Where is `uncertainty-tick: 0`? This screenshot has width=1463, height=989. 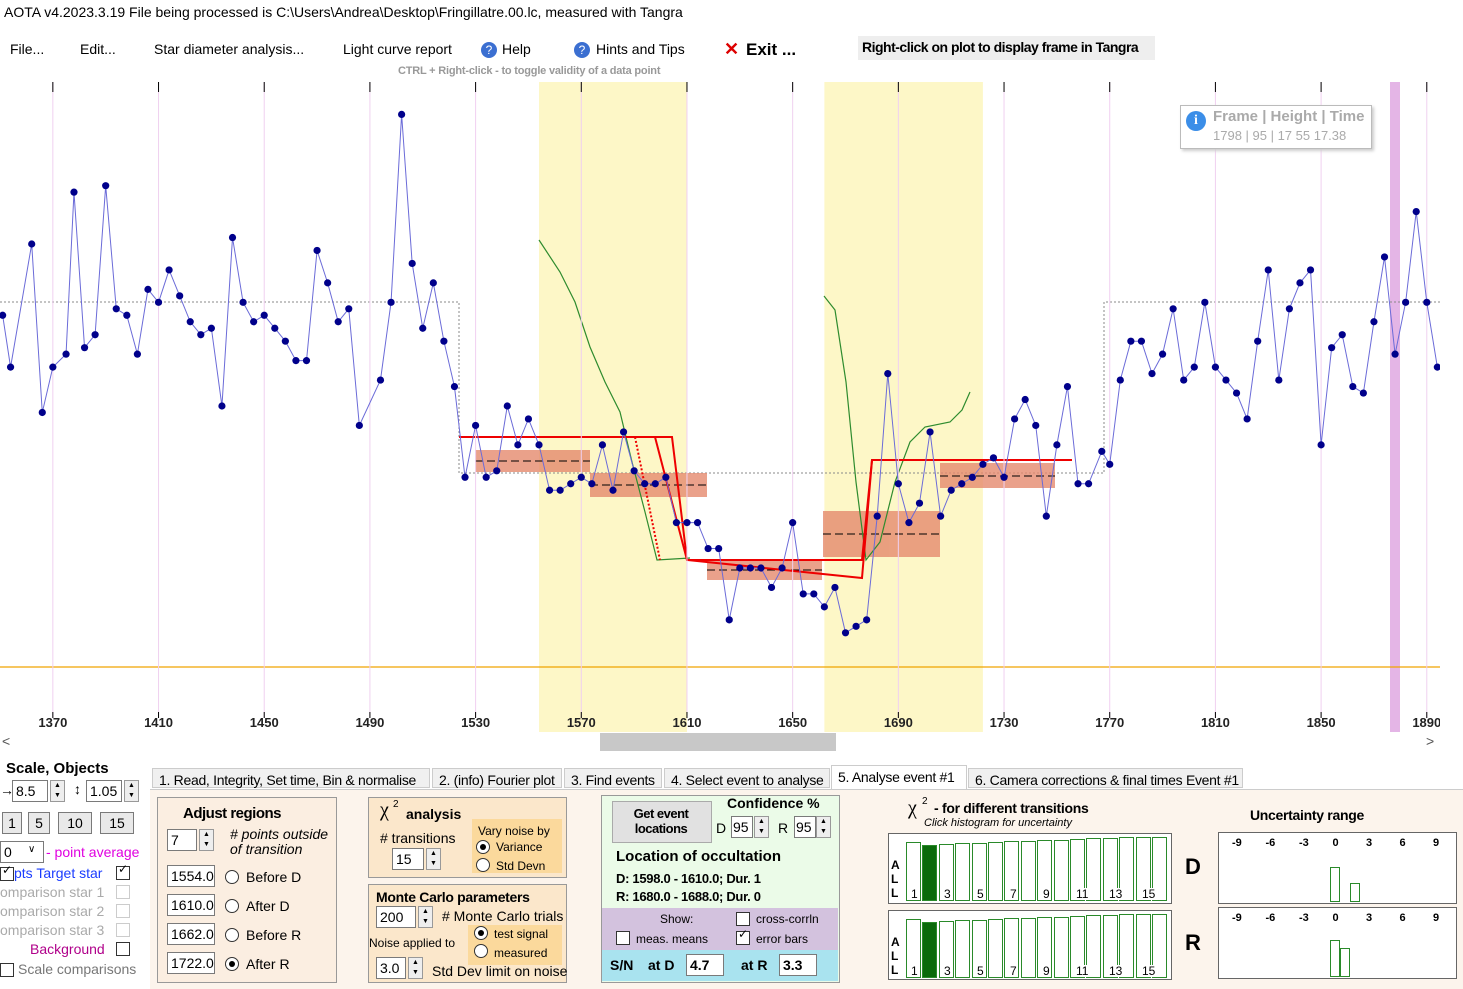
uncertainty-tick: 0 is located at coordinates (1335, 843).